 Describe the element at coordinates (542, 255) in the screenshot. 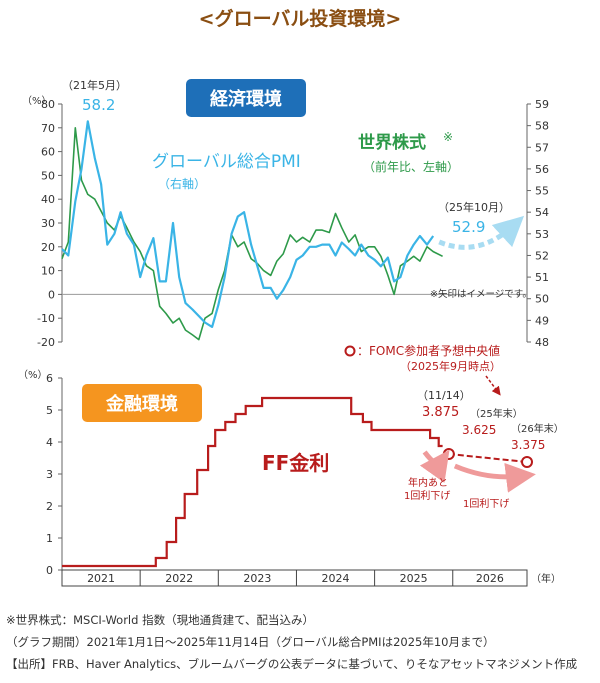

I see `right-tick-label: 52` at that location.